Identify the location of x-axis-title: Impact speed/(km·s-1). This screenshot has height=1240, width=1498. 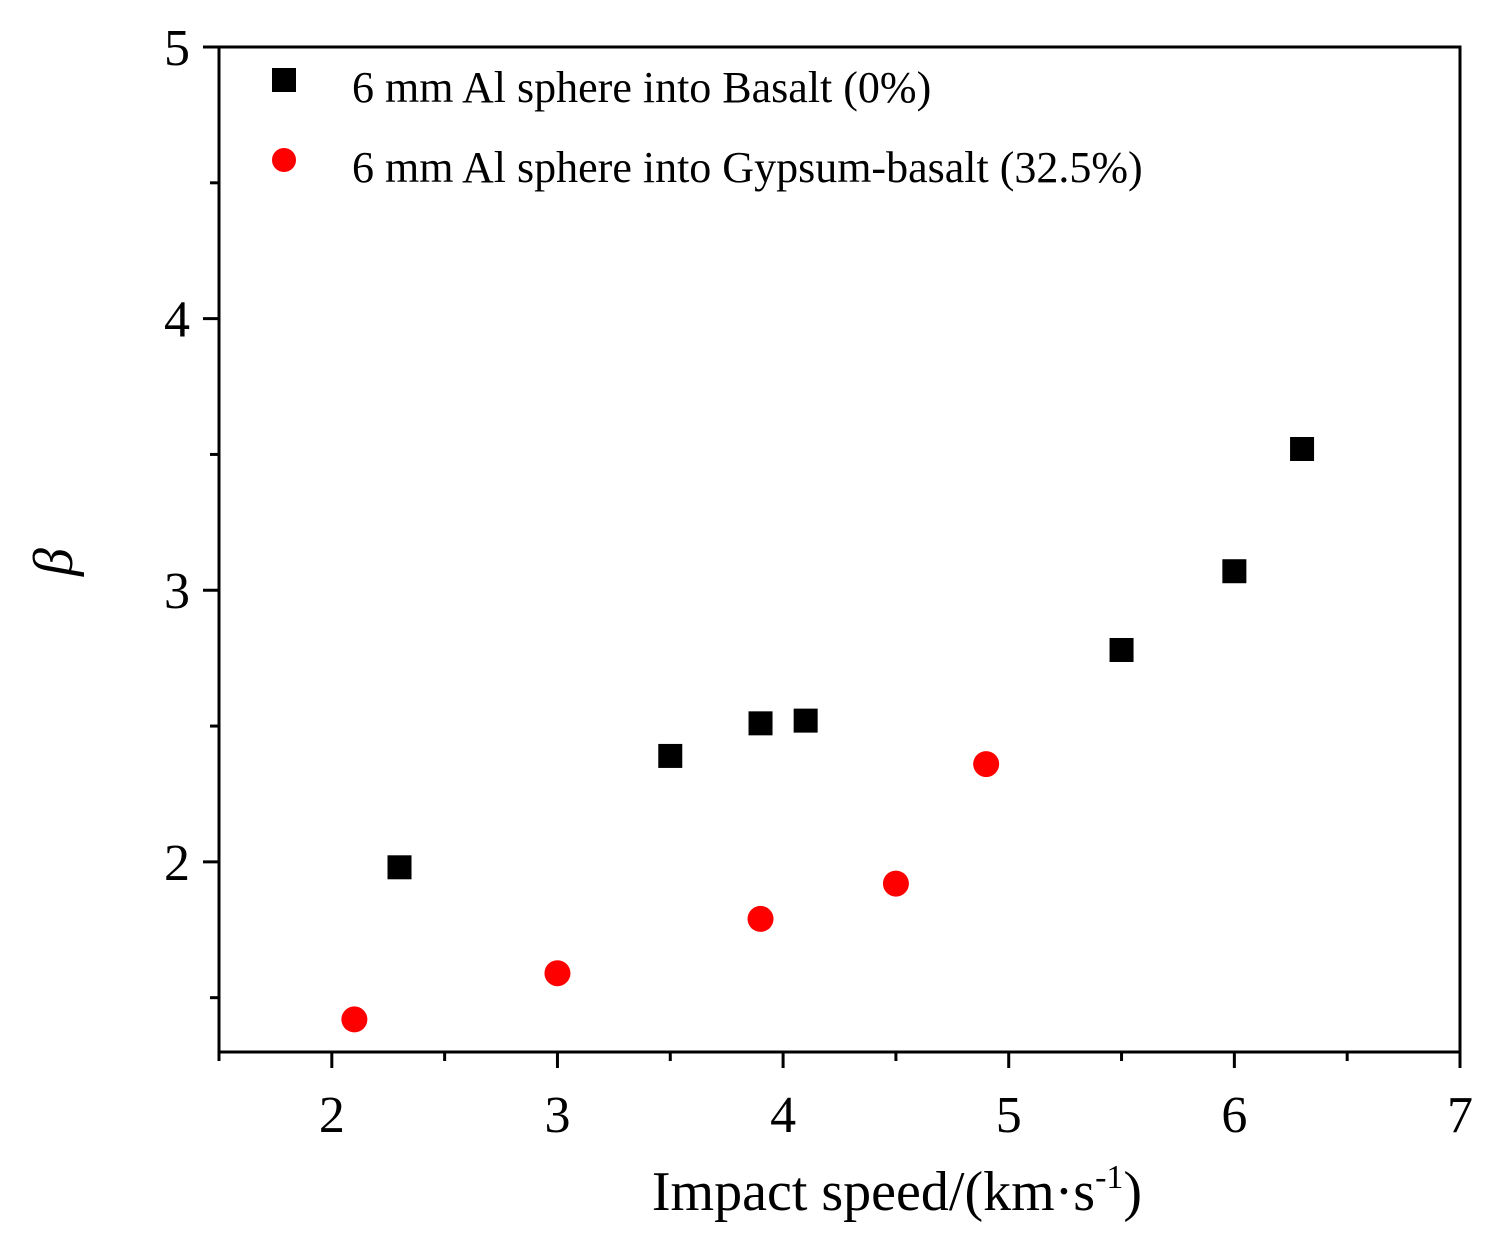
(897, 1191).